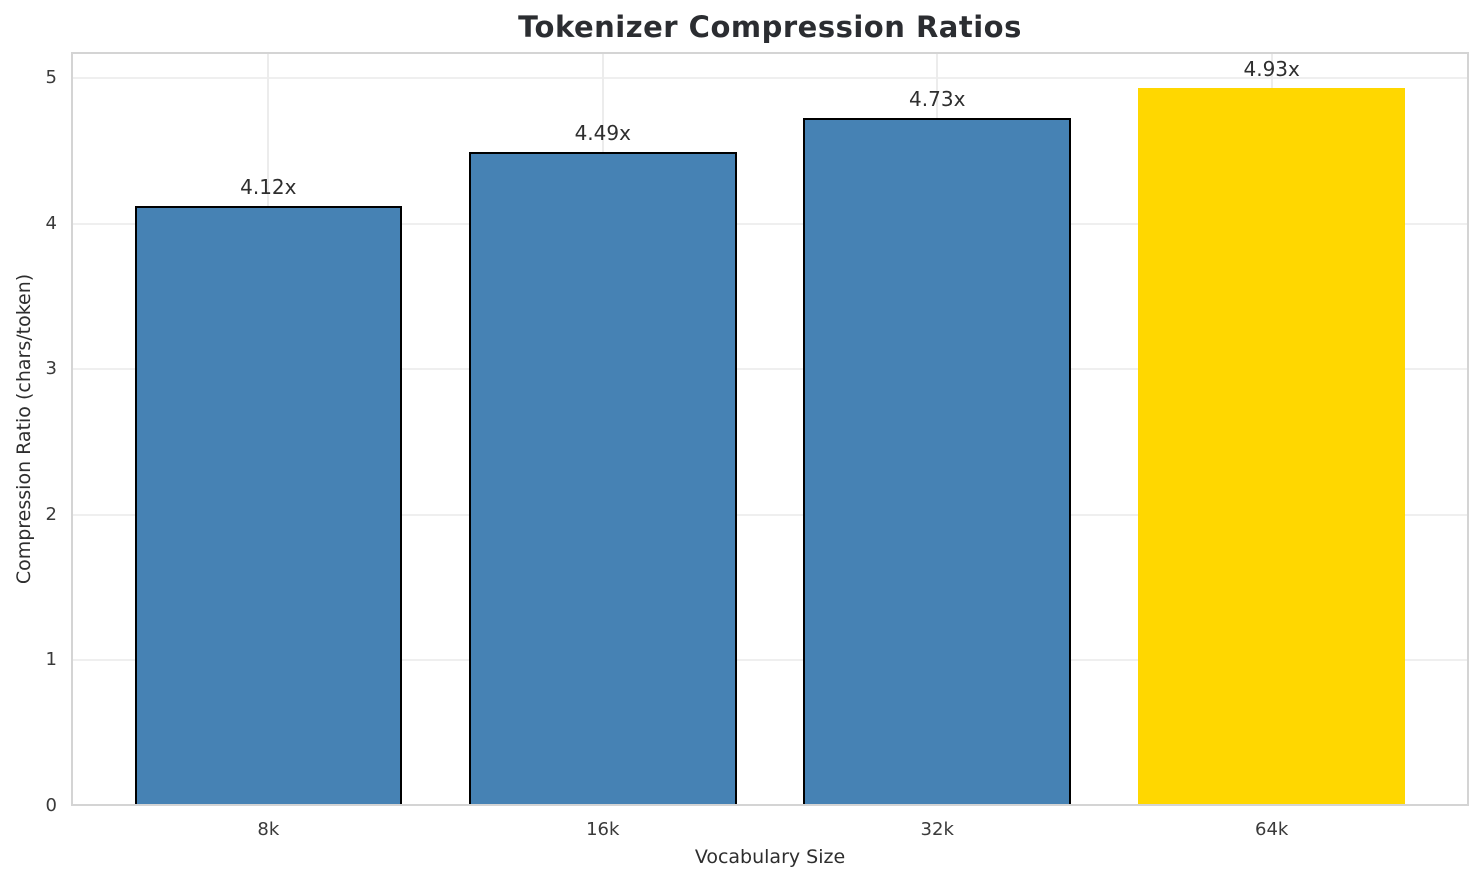 The height and width of the screenshot is (885, 1483). I want to click on bar-8k, so click(268, 506).